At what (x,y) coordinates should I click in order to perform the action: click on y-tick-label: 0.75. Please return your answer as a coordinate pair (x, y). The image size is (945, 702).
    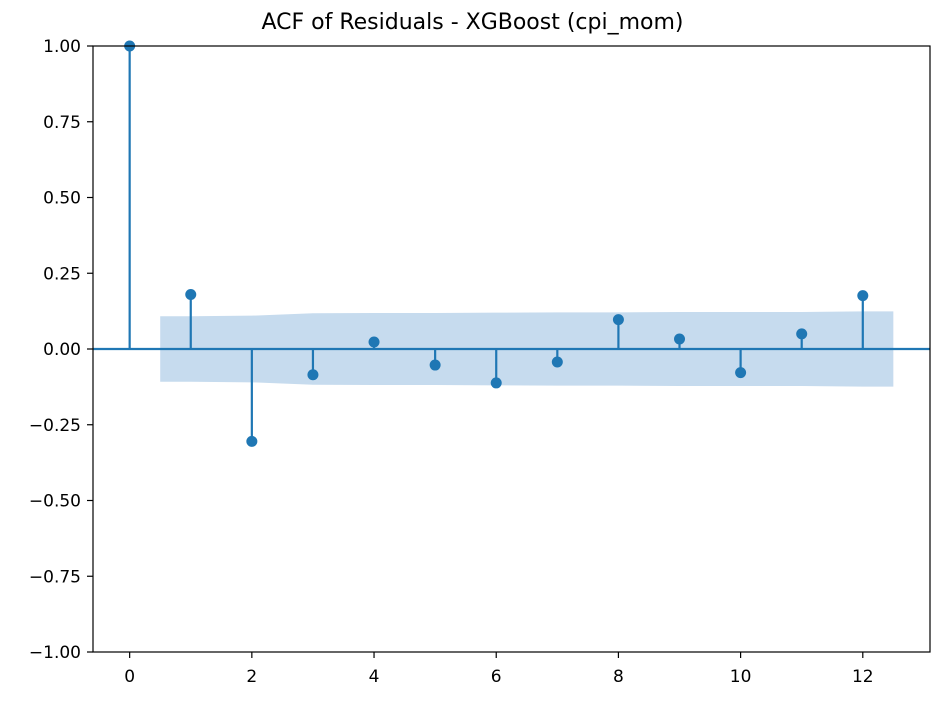
    Looking at the image, I should click on (62, 123).